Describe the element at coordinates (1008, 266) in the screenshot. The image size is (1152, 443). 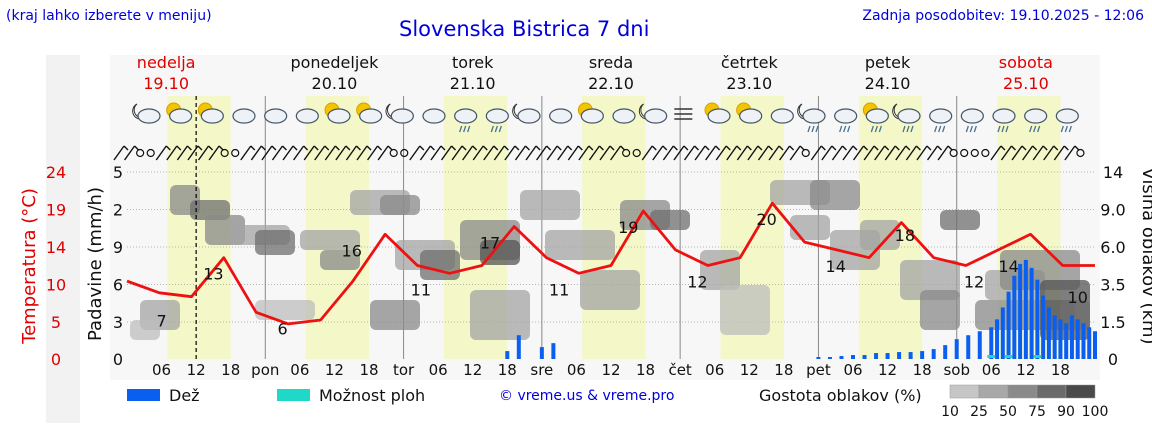
I see `temperature-label: 14` at that location.